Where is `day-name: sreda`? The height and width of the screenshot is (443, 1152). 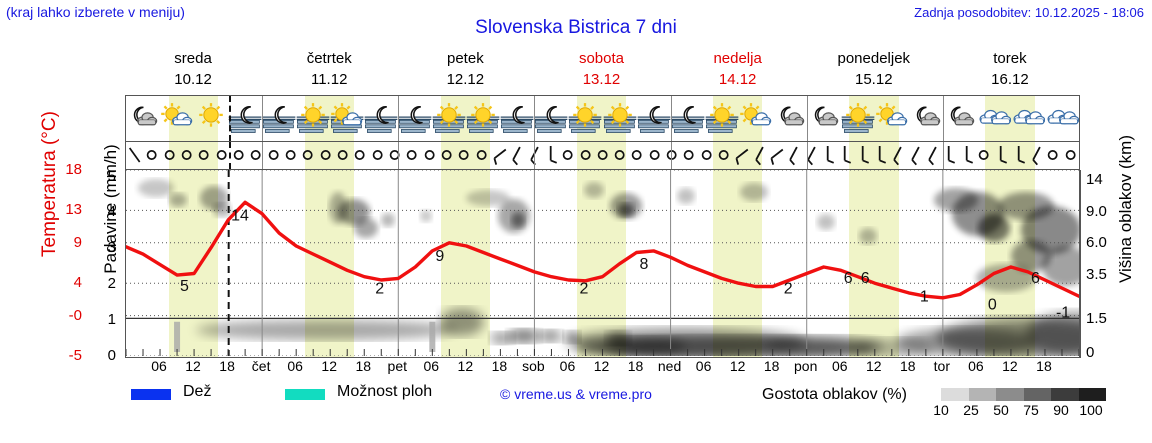
day-name: sreda is located at coordinates (193, 58).